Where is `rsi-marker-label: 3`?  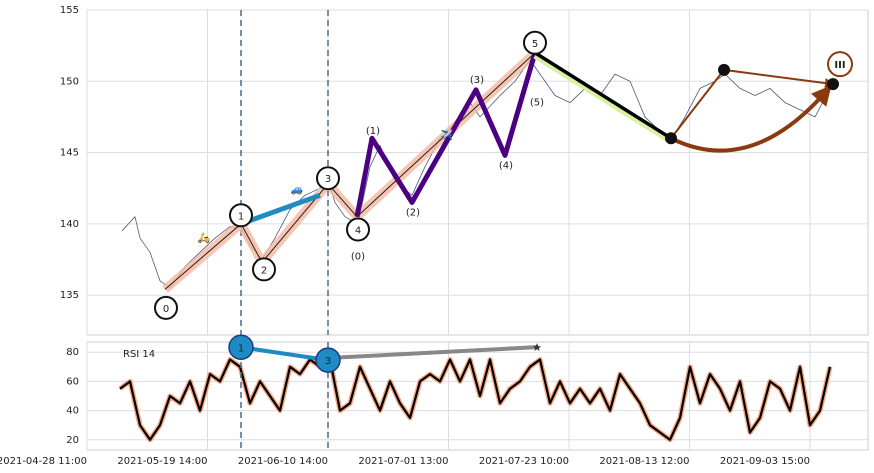 rsi-marker-label: 3 is located at coordinates (328, 361).